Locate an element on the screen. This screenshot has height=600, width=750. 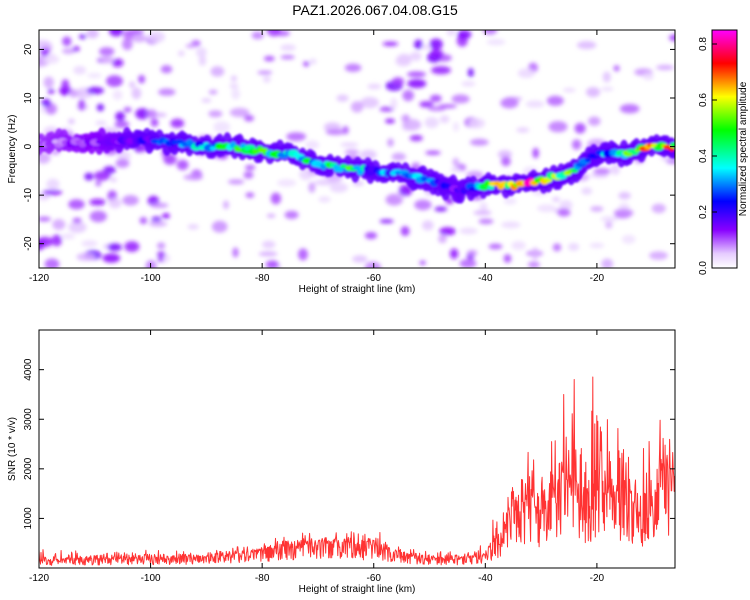
x-tick-label: -100 is located at coordinates (151, 578).